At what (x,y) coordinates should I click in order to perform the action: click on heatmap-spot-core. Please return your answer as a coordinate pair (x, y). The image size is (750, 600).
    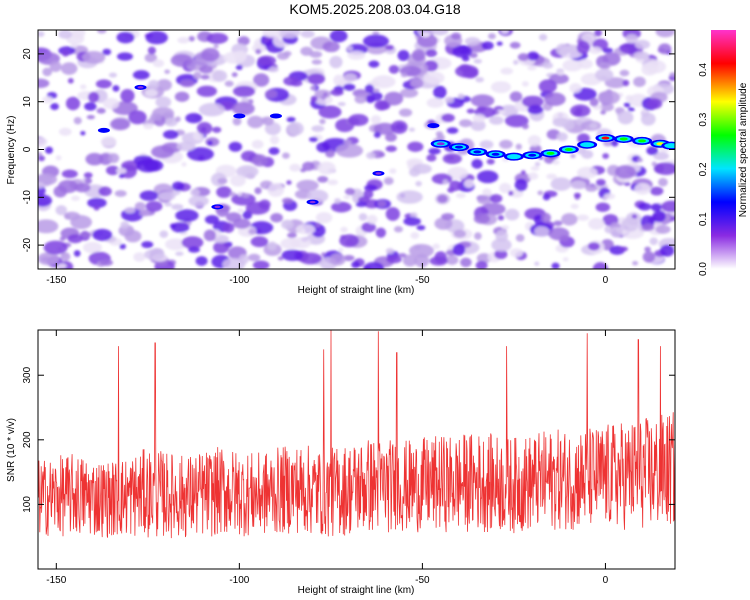
    Looking at the image, I should click on (217, 207).